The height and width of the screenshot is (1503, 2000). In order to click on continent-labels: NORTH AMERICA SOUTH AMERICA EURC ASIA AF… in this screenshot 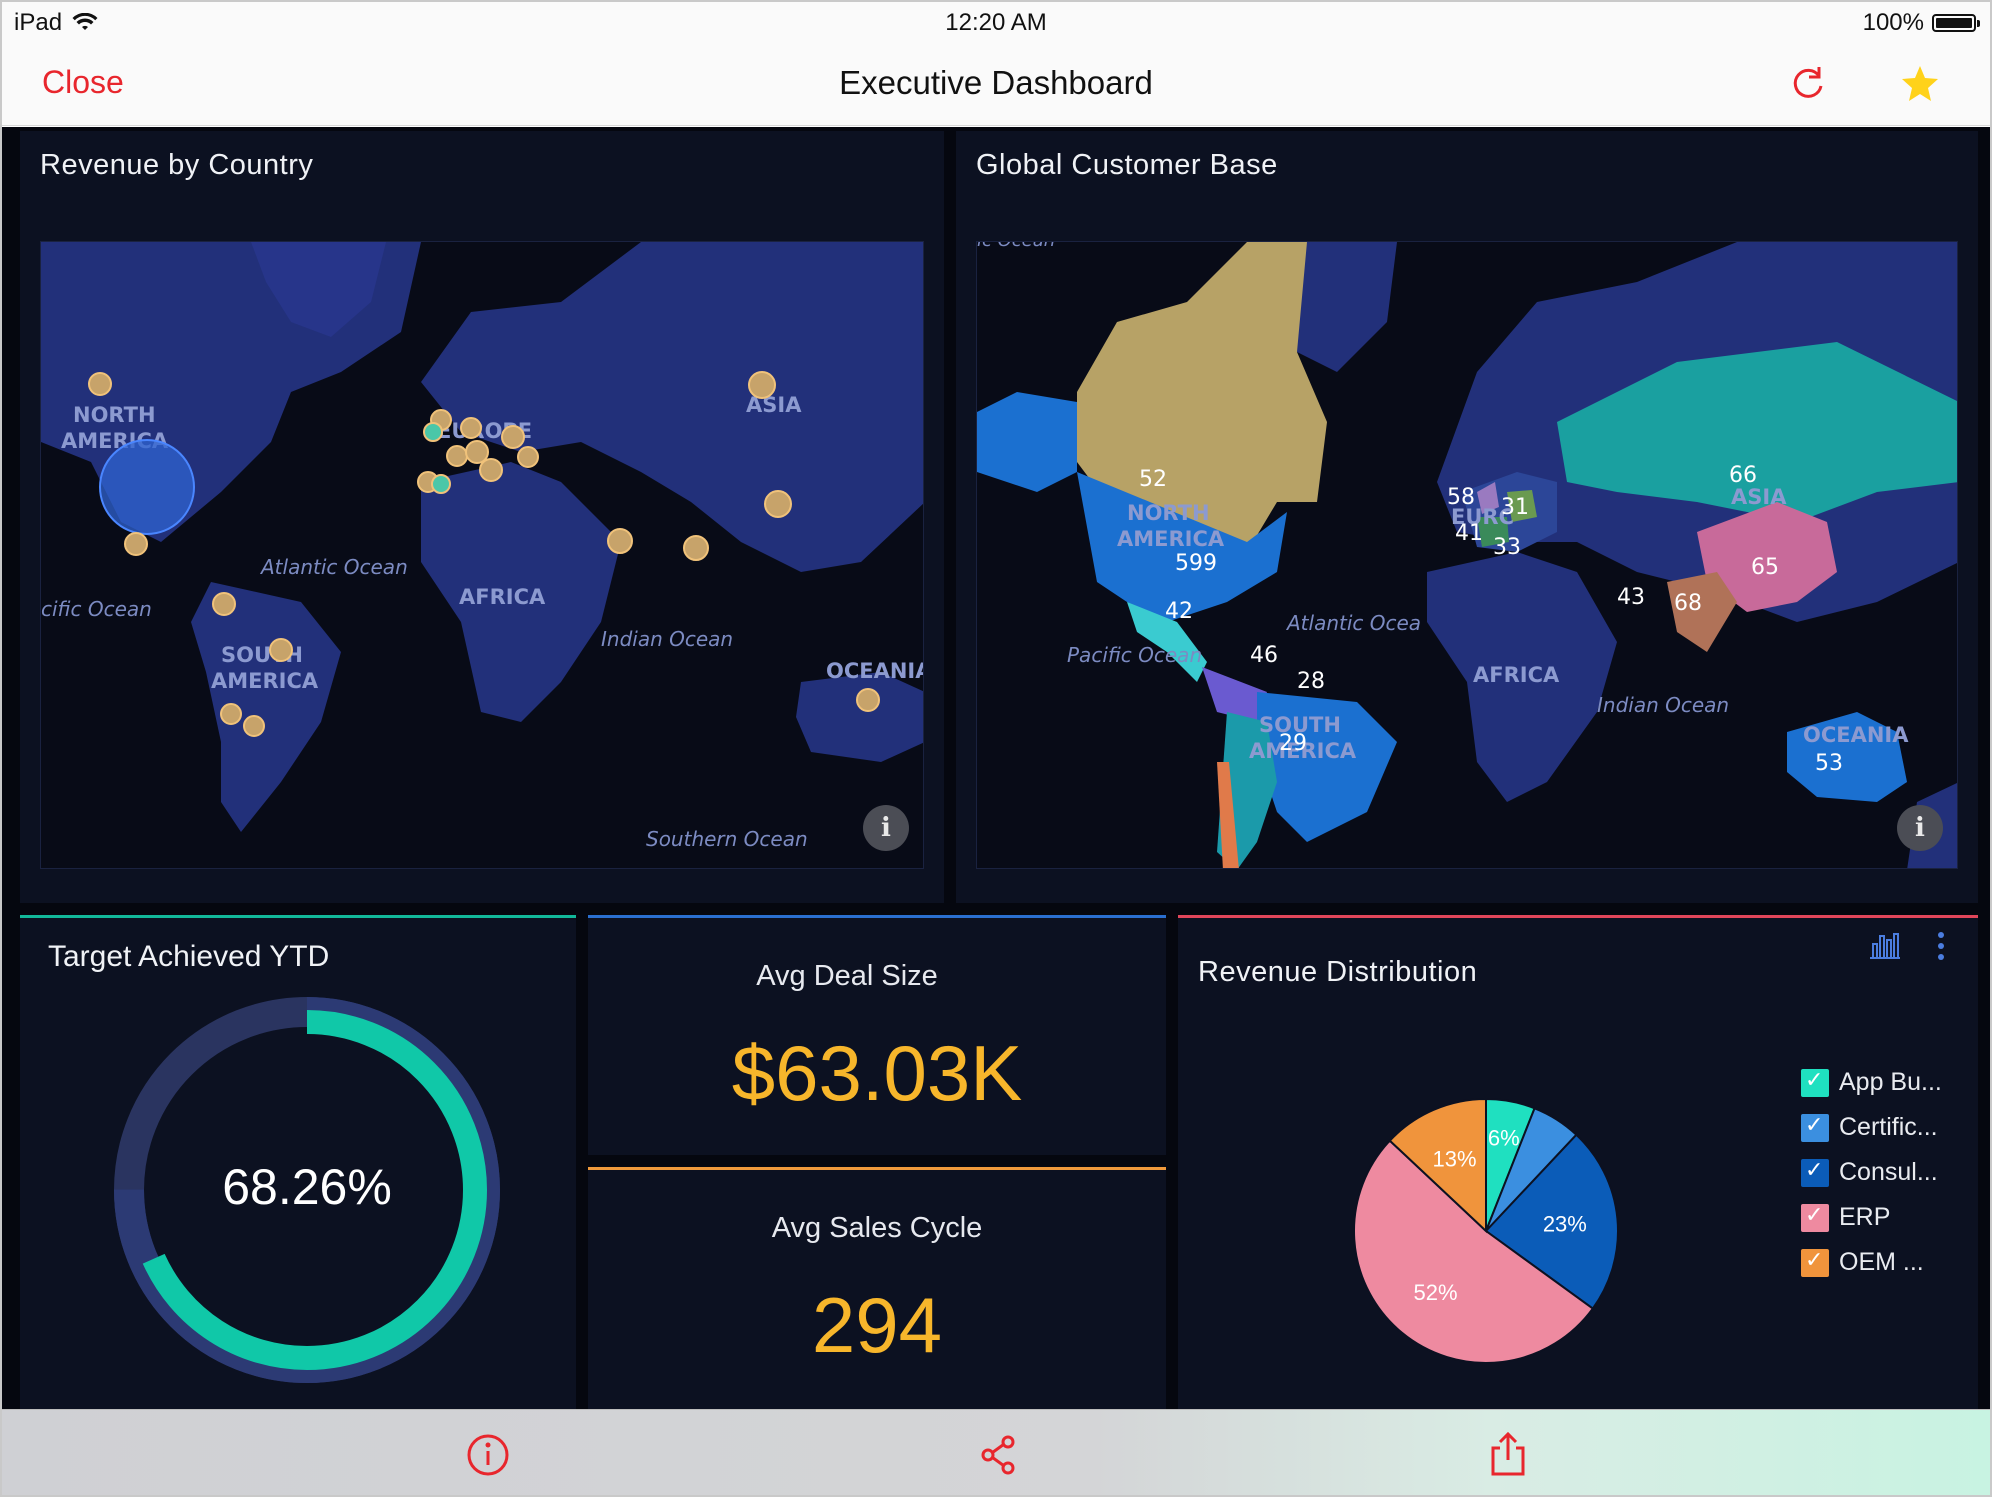, I will do `click(1513, 624)`.